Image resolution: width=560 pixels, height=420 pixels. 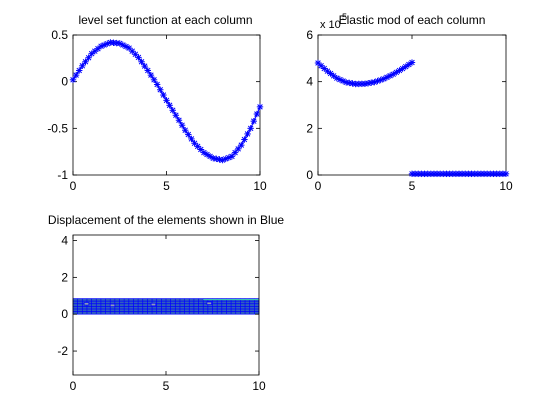 What do you see at coordinates (165, 20) in the screenshot?
I see `chart-title: level set function at each column` at bounding box center [165, 20].